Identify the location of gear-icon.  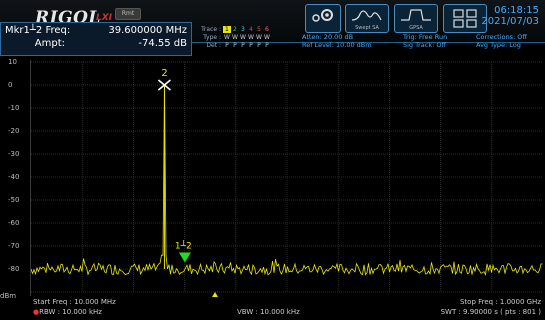
(322, 15).